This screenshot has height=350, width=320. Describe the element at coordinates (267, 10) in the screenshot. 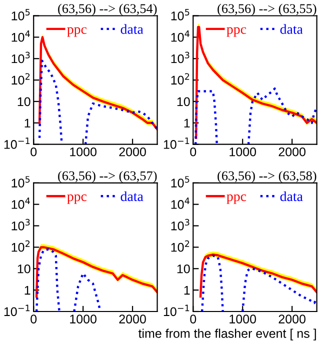

I see `chart-title: (63,56) --> (63,55)` at that location.